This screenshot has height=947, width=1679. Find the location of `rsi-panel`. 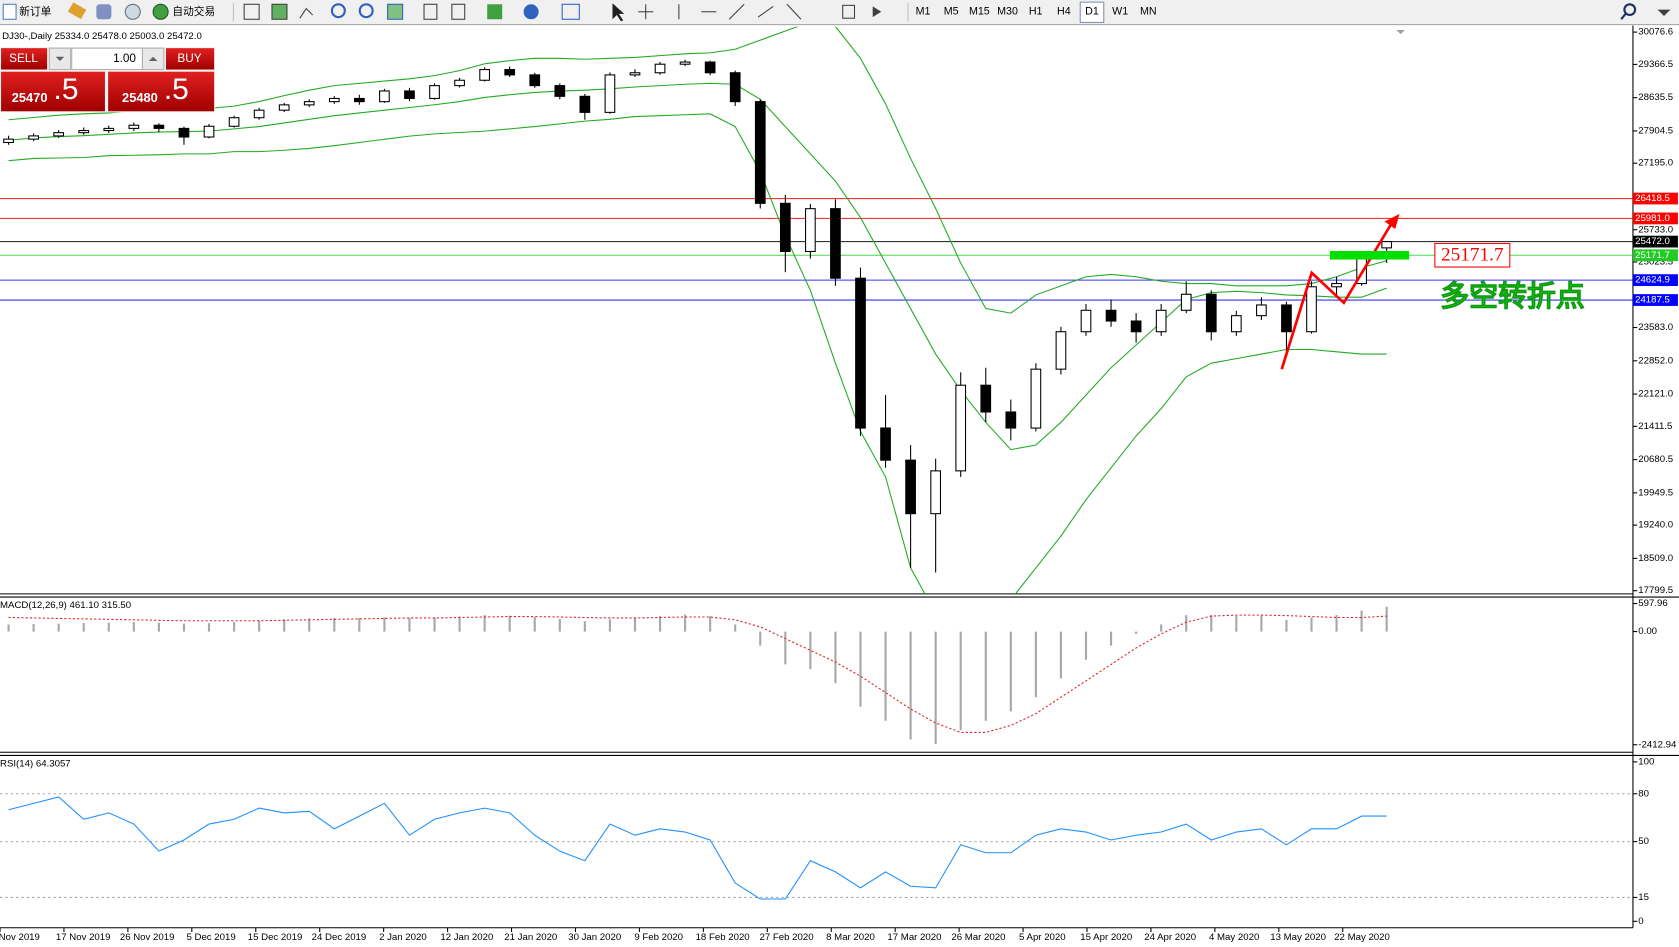

rsi-panel is located at coordinates (816, 846).